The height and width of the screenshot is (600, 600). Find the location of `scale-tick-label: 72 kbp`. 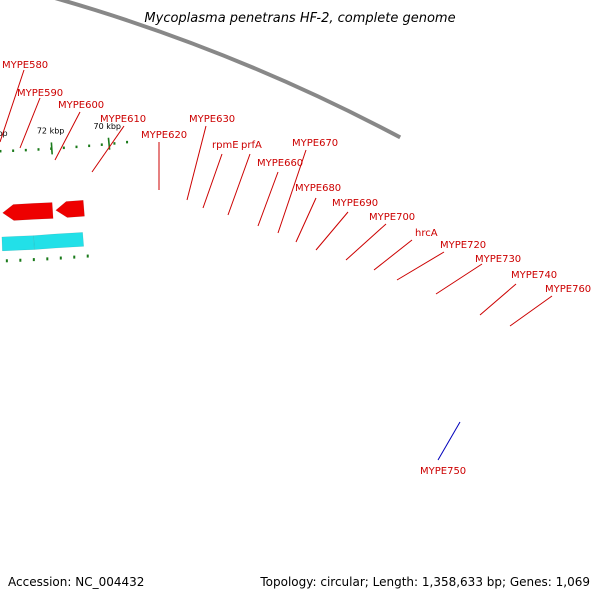

scale-tick-label: 72 kbp is located at coordinates (51, 130).